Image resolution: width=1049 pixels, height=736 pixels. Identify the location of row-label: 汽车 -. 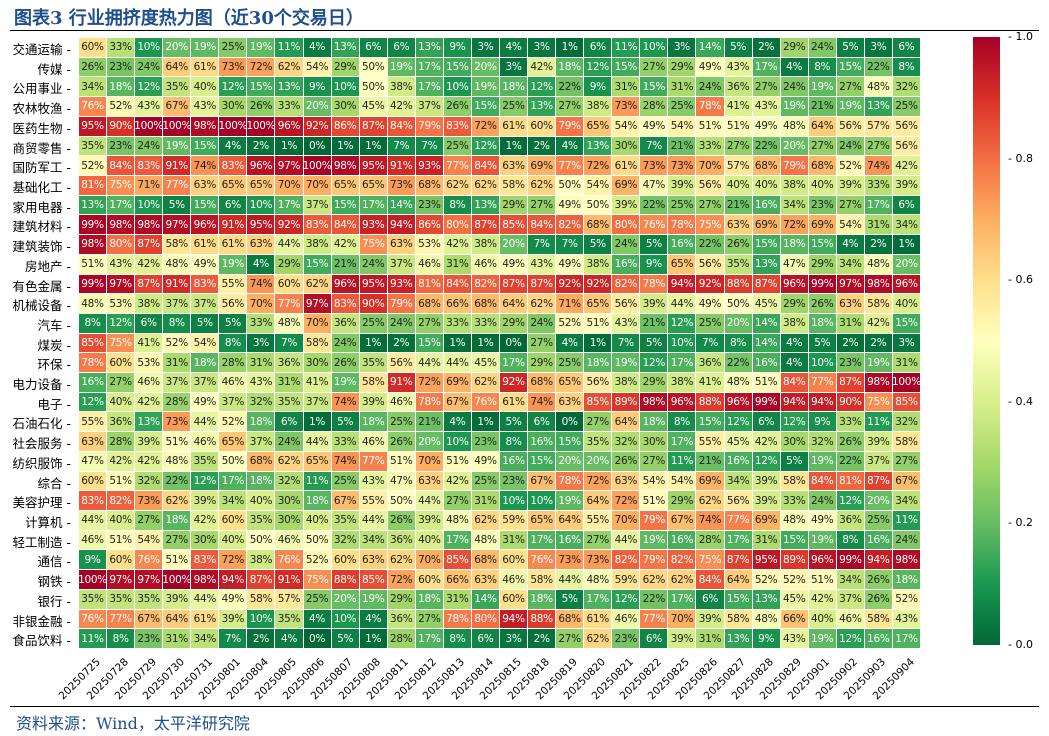
(54, 325).